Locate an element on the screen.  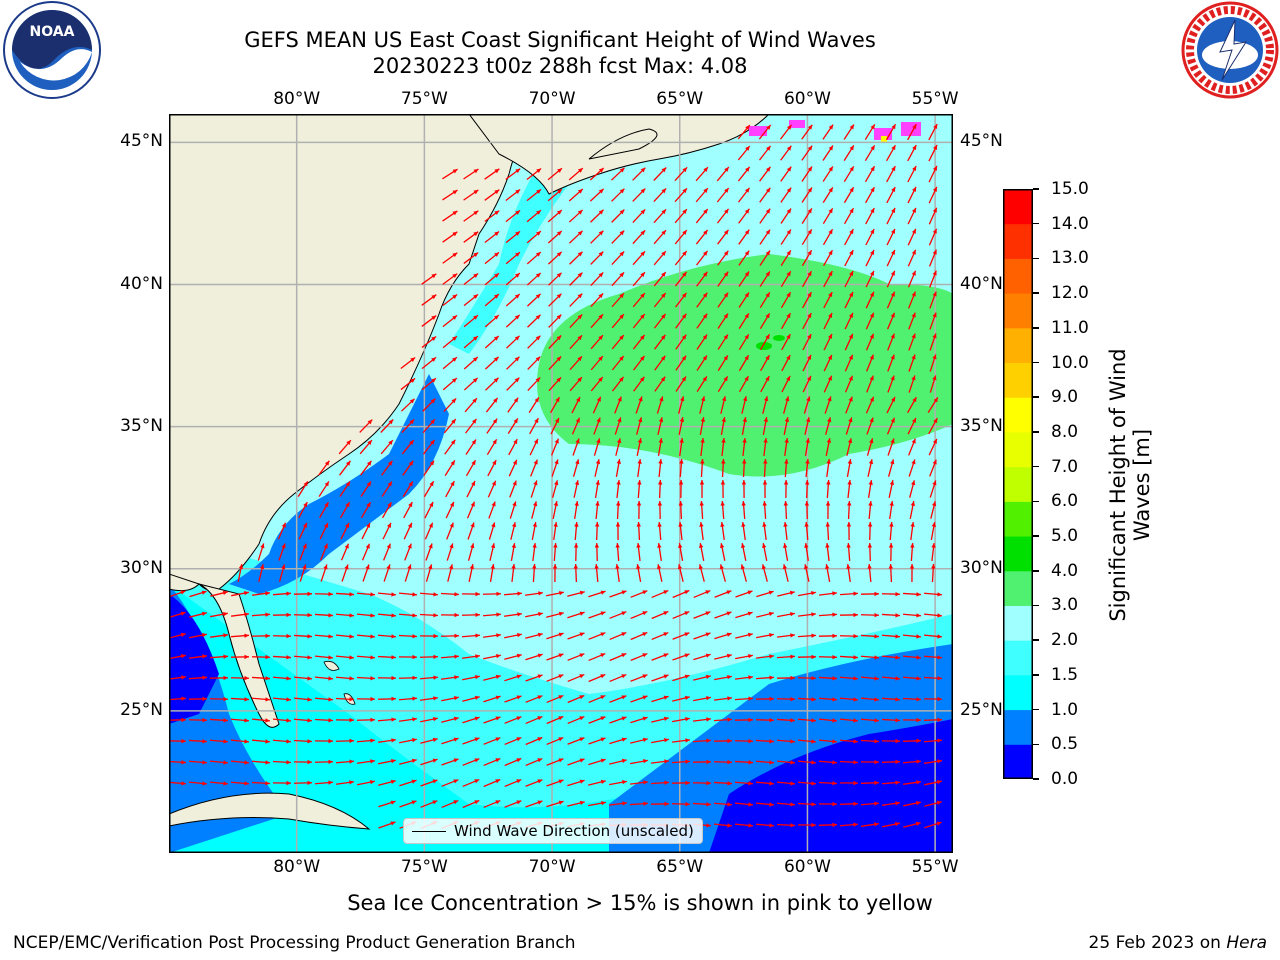
legend-line-icon is located at coordinates (429, 831).